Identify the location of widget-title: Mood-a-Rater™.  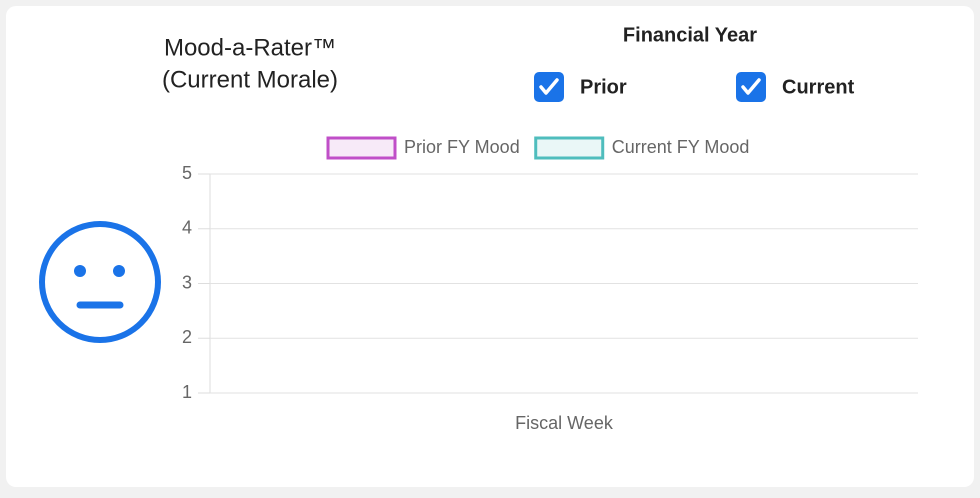
(250, 47).